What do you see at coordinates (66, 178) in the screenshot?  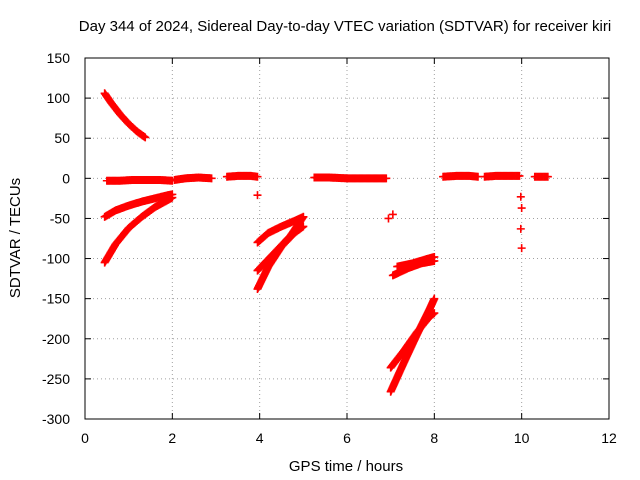 I see `y-tick-label: 0` at bounding box center [66, 178].